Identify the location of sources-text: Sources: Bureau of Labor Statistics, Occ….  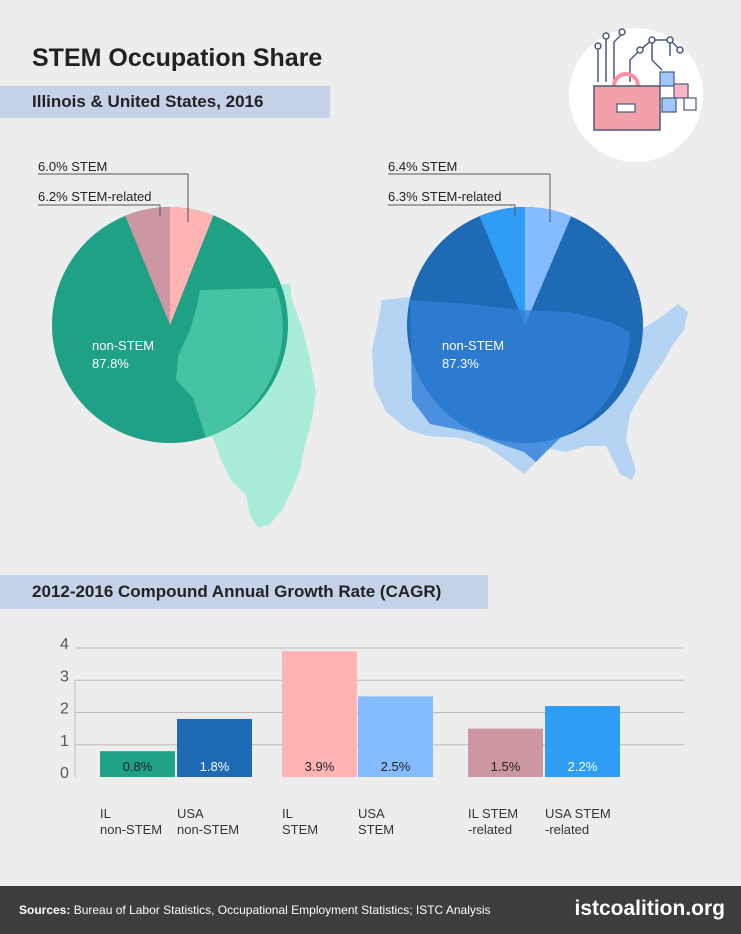
(255, 910).